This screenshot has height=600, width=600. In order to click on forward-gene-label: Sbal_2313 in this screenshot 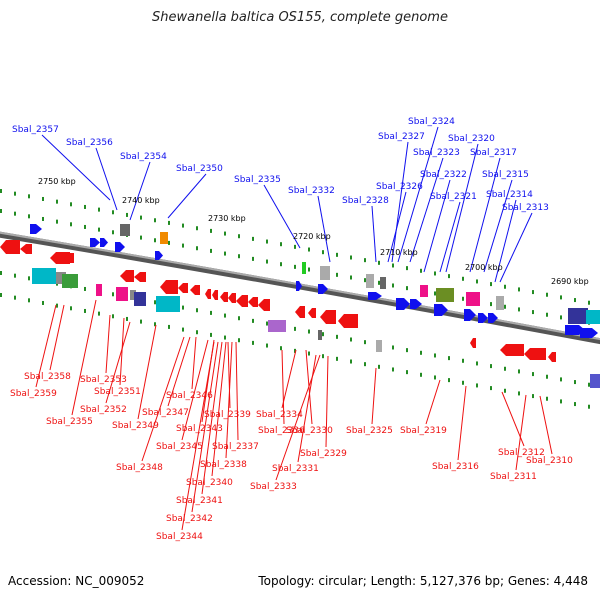, I will do `click(525, 208)`.